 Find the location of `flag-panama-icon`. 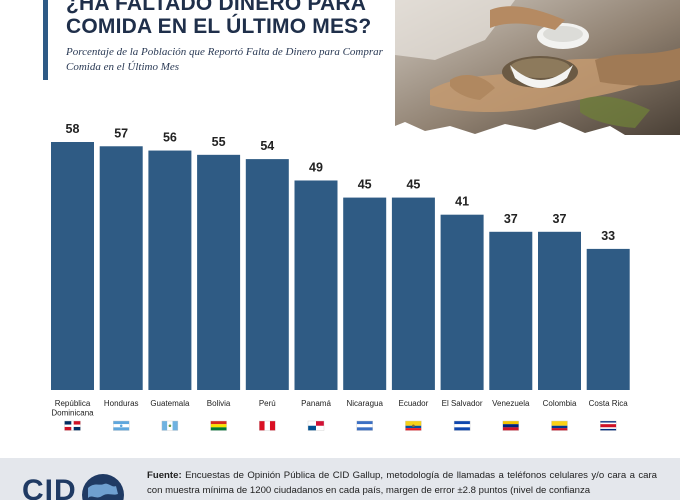

flag-panama-icon is located at coordinates (316, 425).